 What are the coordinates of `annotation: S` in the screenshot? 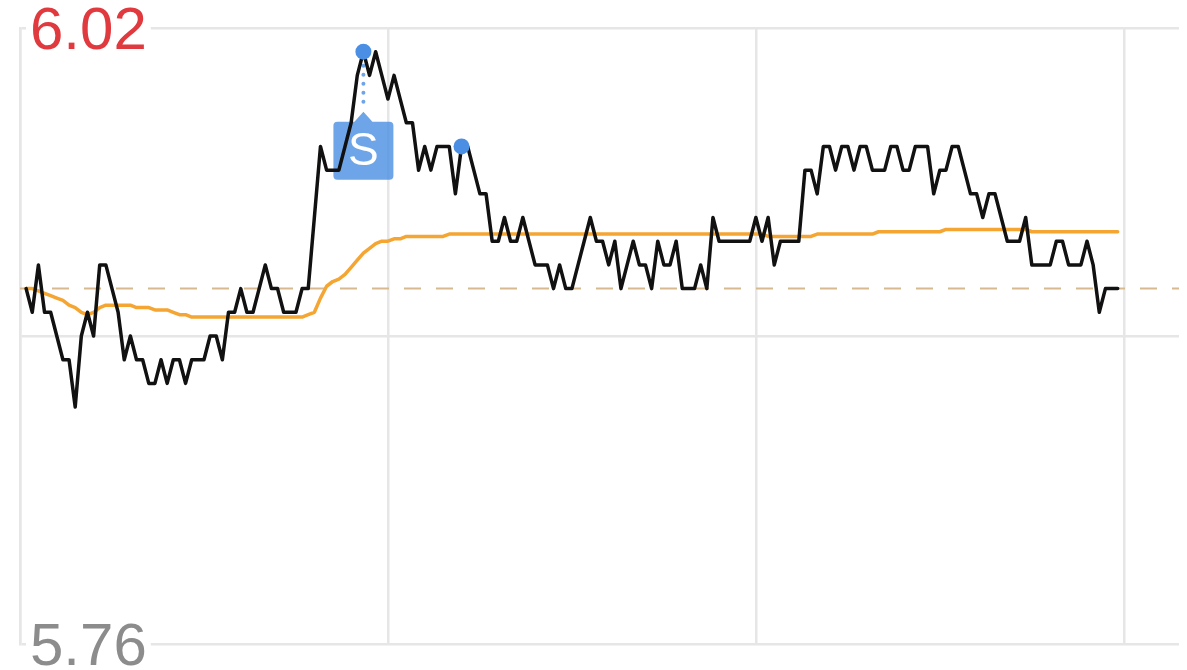 It's located at (363, 149).